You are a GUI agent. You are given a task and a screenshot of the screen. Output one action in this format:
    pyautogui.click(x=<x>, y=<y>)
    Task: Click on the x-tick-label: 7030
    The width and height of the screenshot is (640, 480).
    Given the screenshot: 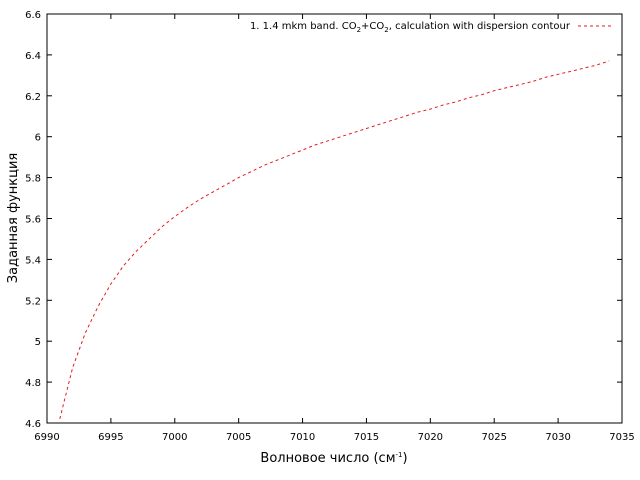 What is the action you would take?
    pyautogui.click(x=557, y=437)
    